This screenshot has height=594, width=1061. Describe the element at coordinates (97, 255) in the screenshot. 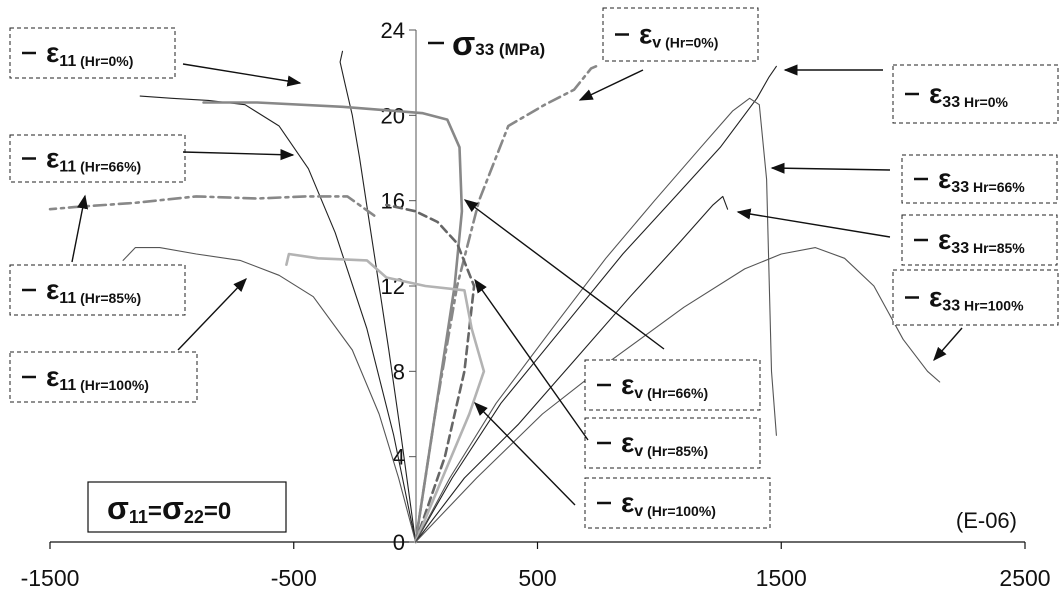

I see `legend-callout: ε11 (Hr=85%)` at that location.